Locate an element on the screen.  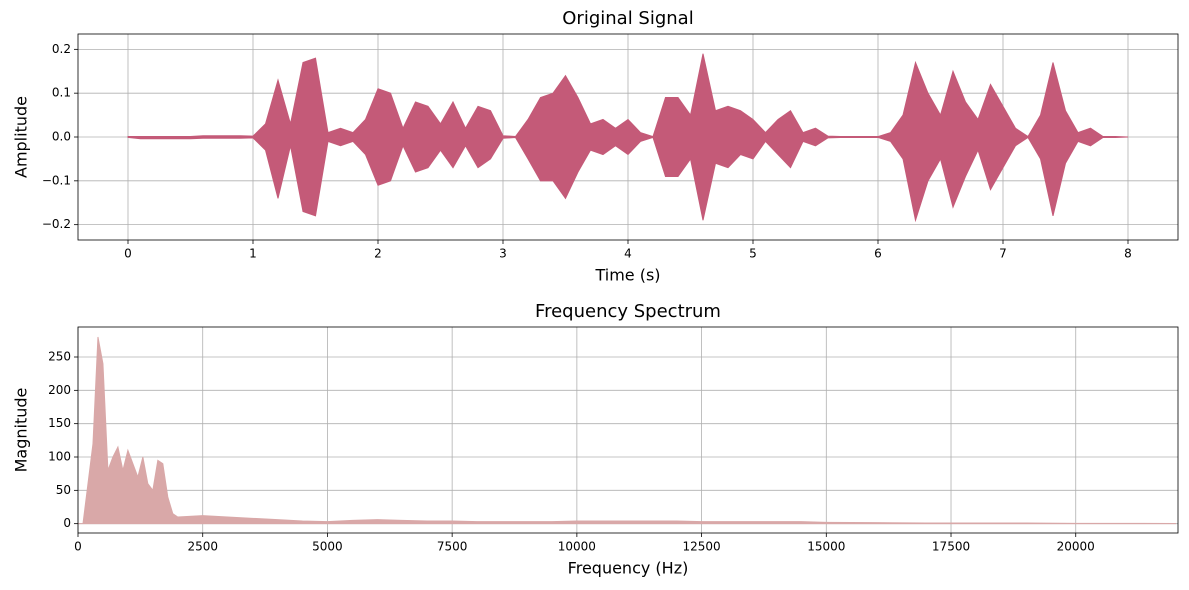
x-tick-label: 17500 is located at coordinates (951, 547).